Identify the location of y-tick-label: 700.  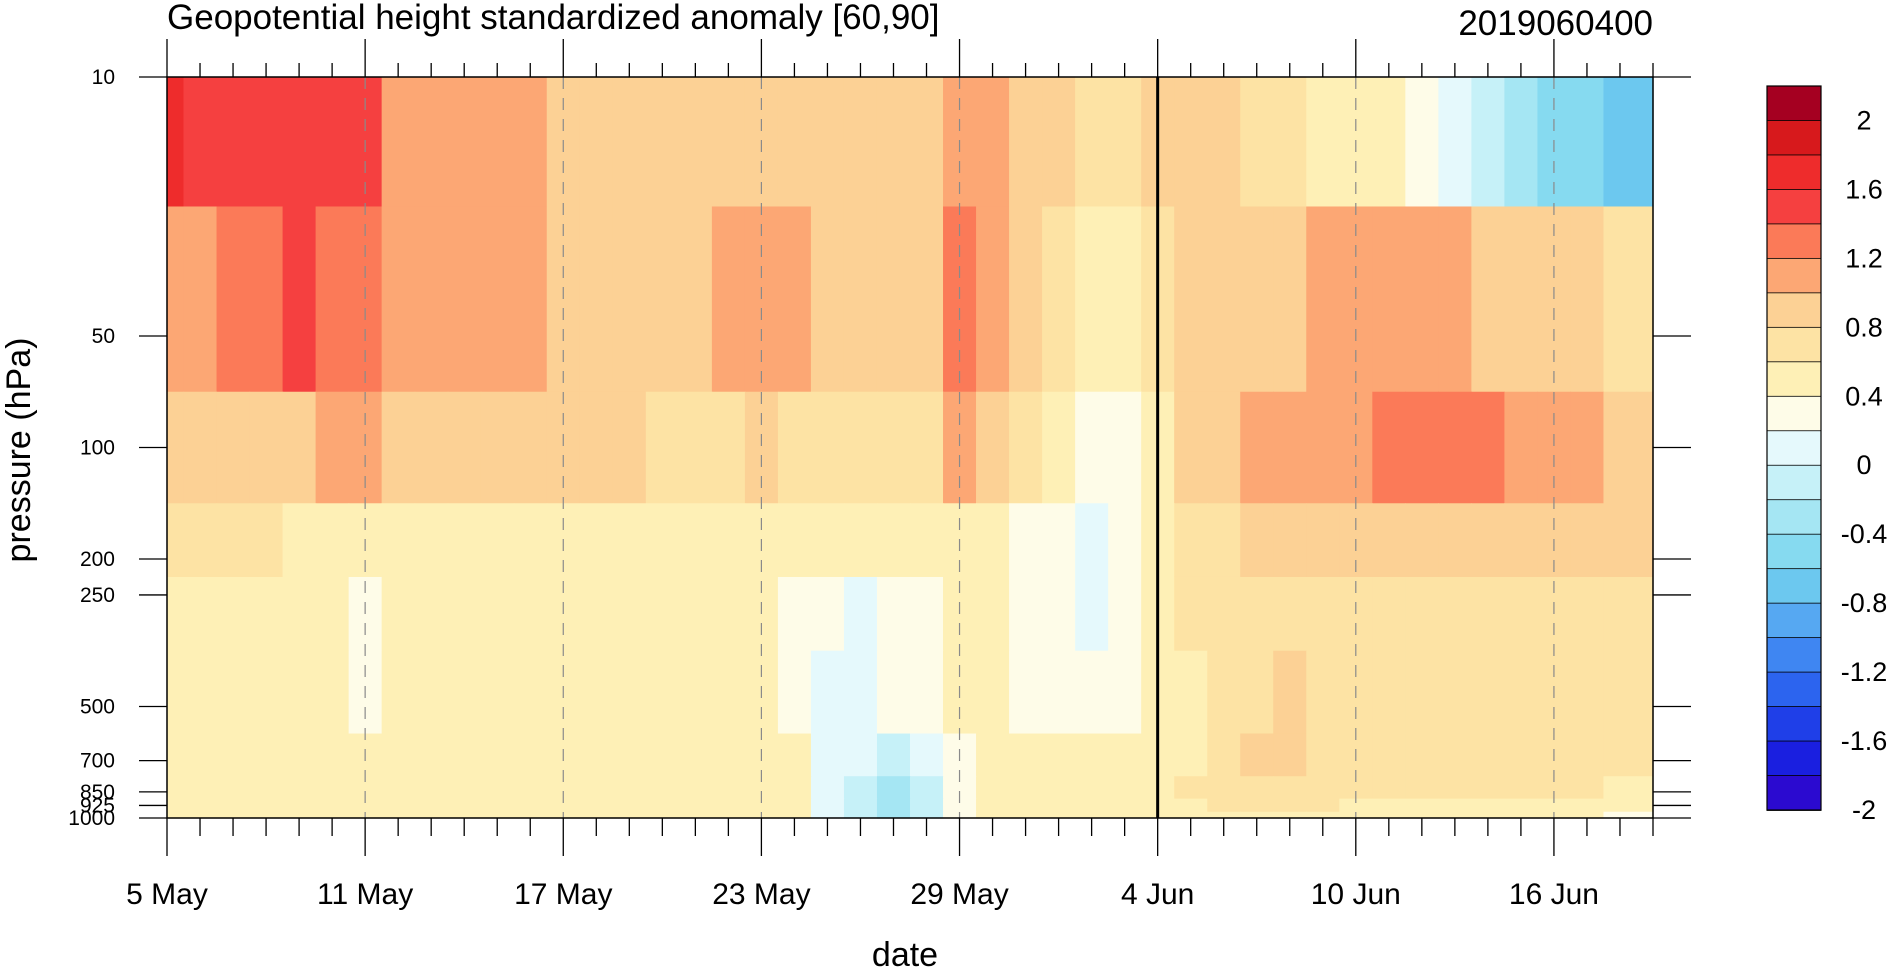
(97, 761).